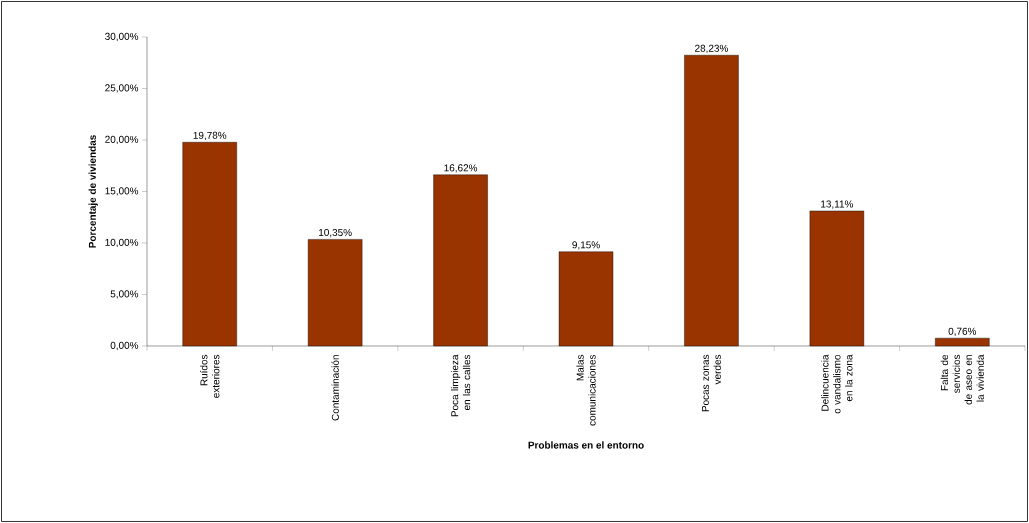 The height and width of the screenshot is (523, 1029). What do you see at coordinates (837, 384) in the screenshot?
I see `x-tick-label: Delincuencia o vandalismo en la zona` at bounding box center [837, 384].